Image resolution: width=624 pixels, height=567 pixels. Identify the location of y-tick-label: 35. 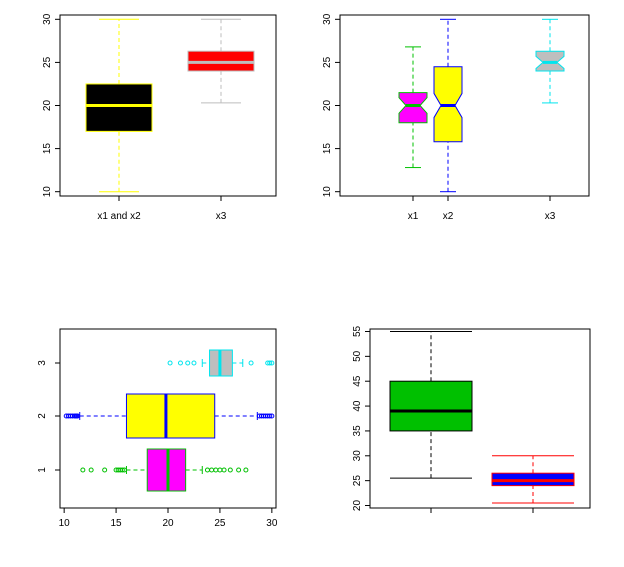
(357, 431).